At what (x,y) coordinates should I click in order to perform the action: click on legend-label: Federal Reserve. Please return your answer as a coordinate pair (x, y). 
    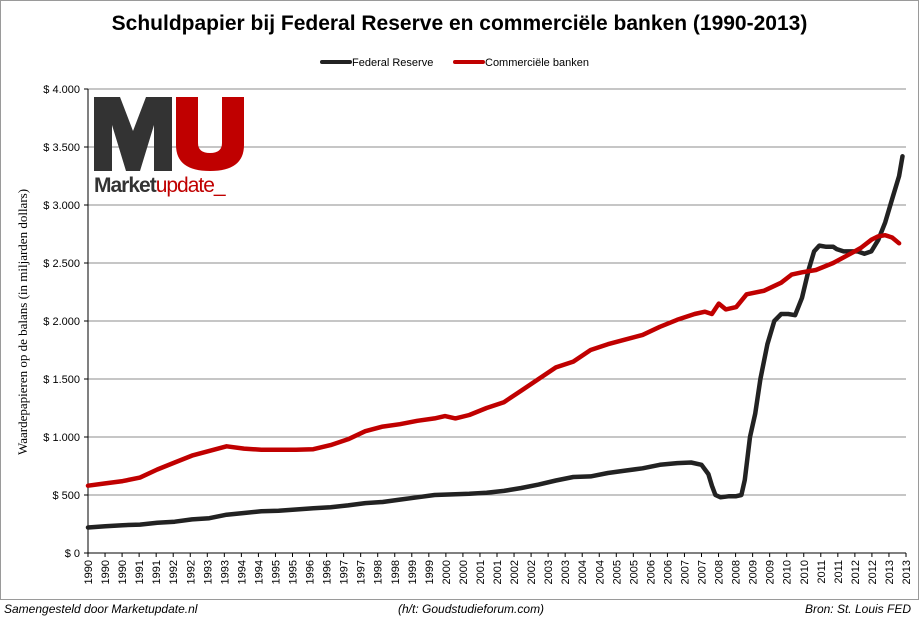
    Looking at the image, I should click on (392, 63).